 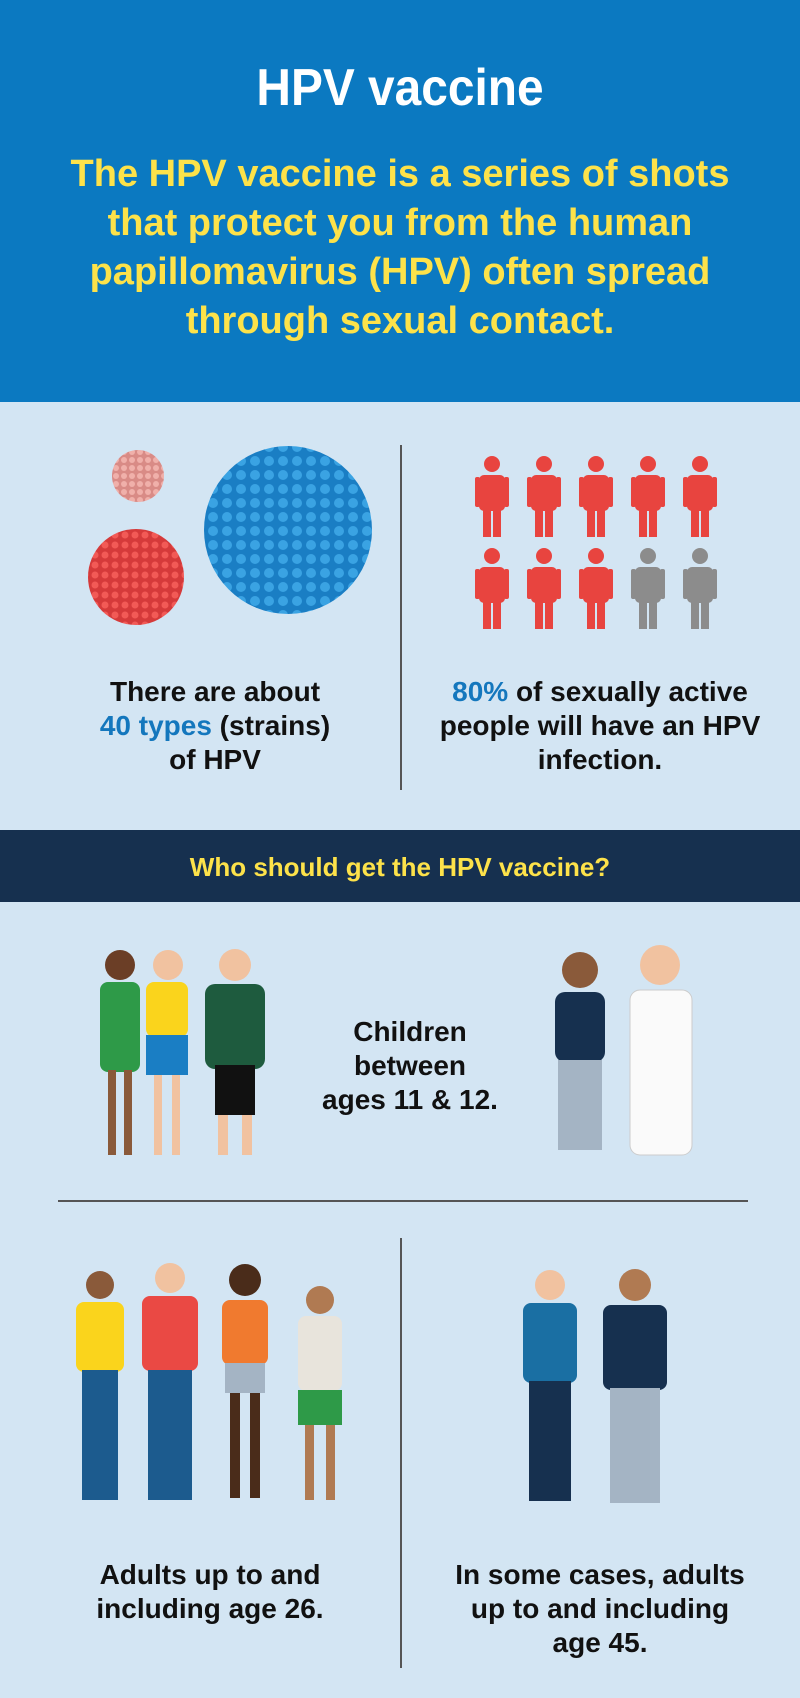 I want to click on section-heading: Who should get the HPV vaccine?, so click(x=400, y=867).